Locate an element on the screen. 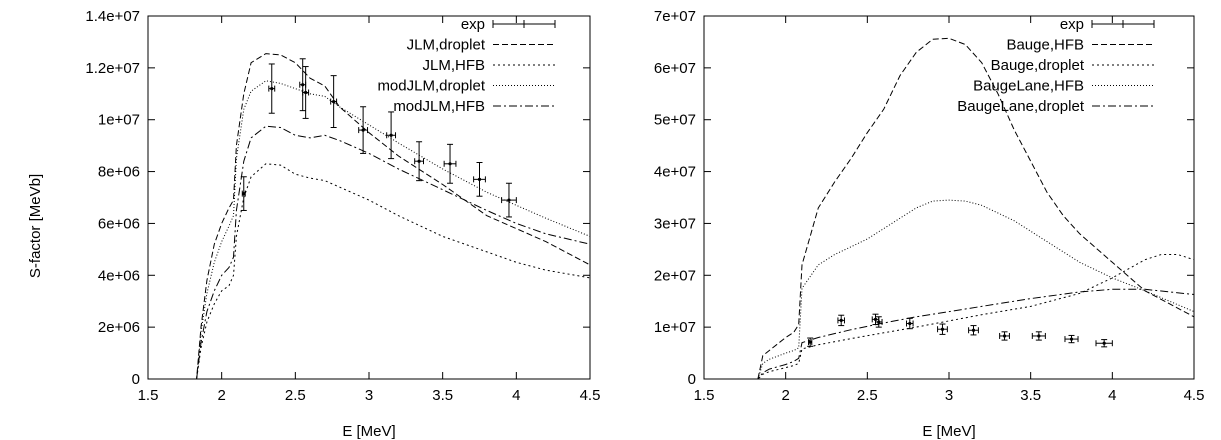  legend-entry: BaugeLane,HFB is located at coordinates (1063, 86).